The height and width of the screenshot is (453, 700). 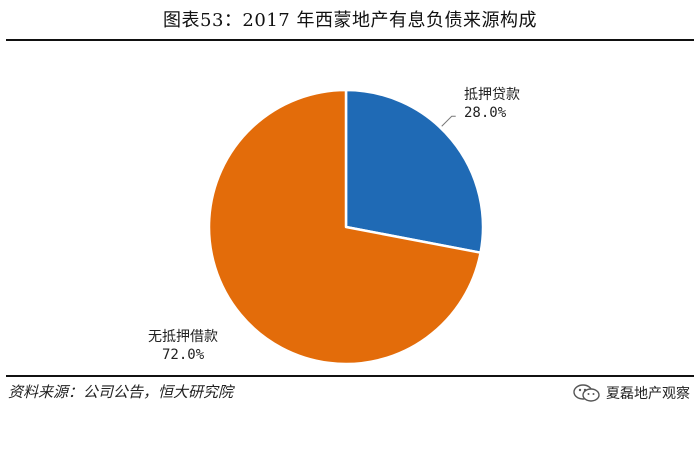 I want to click on wechat-icon, so click(x=586, y=393).